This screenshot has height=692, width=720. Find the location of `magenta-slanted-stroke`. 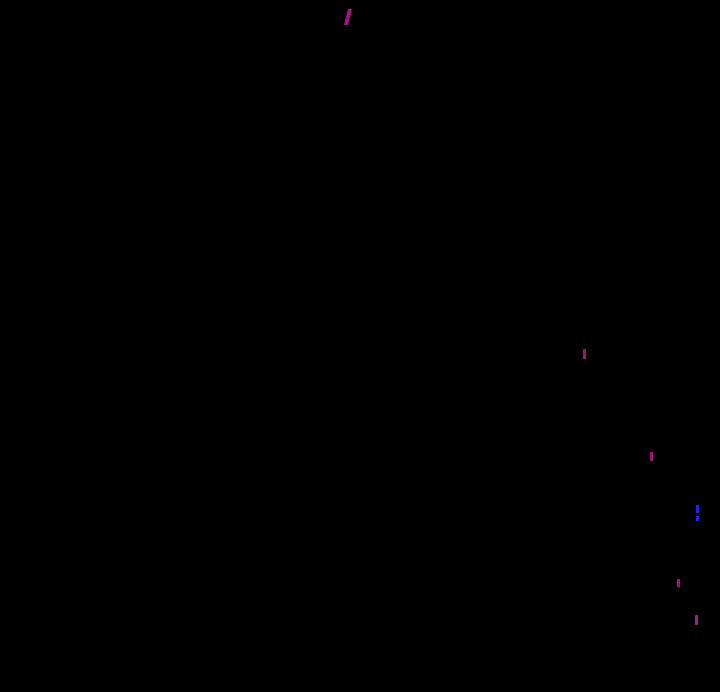

magenta-slanted-stroke is located at coordinates (348, 17).